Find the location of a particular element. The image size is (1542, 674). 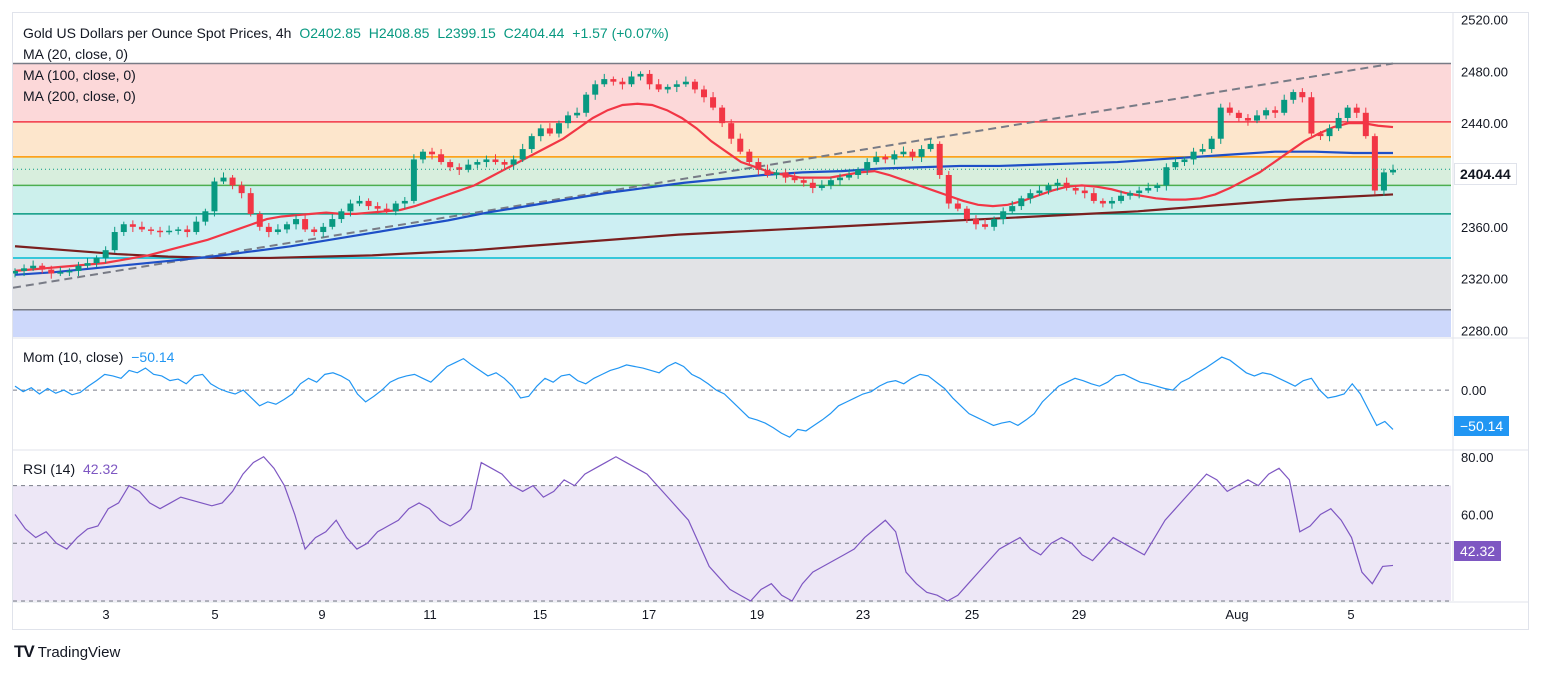

mom-legend: Mom (10, close) −50.14 is located at coordinates (100, 357).